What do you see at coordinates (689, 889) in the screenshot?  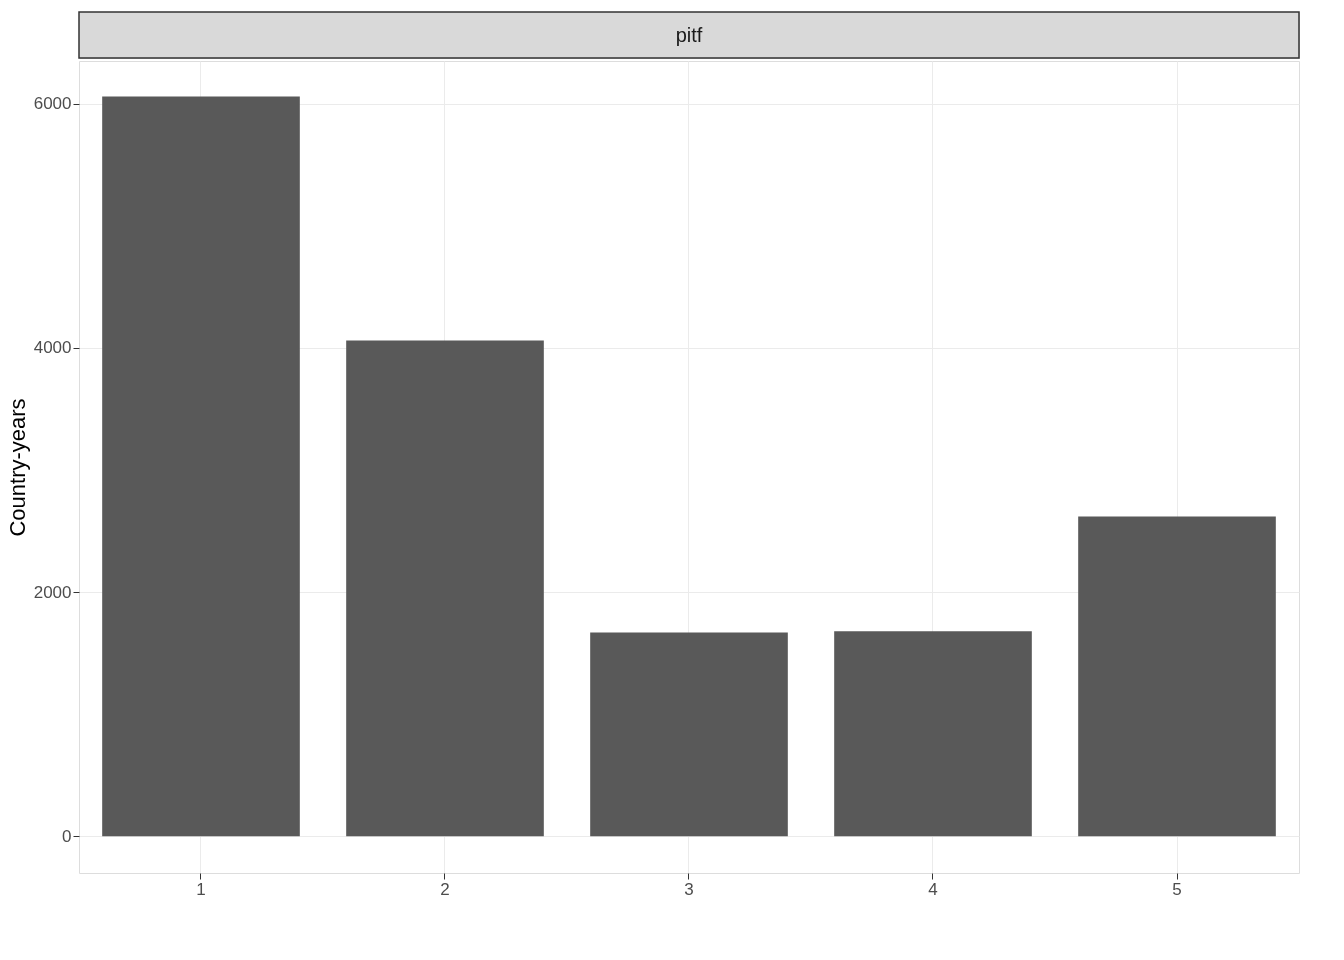 I see `x-tick-label: 3` at bounding box center [689, 889].